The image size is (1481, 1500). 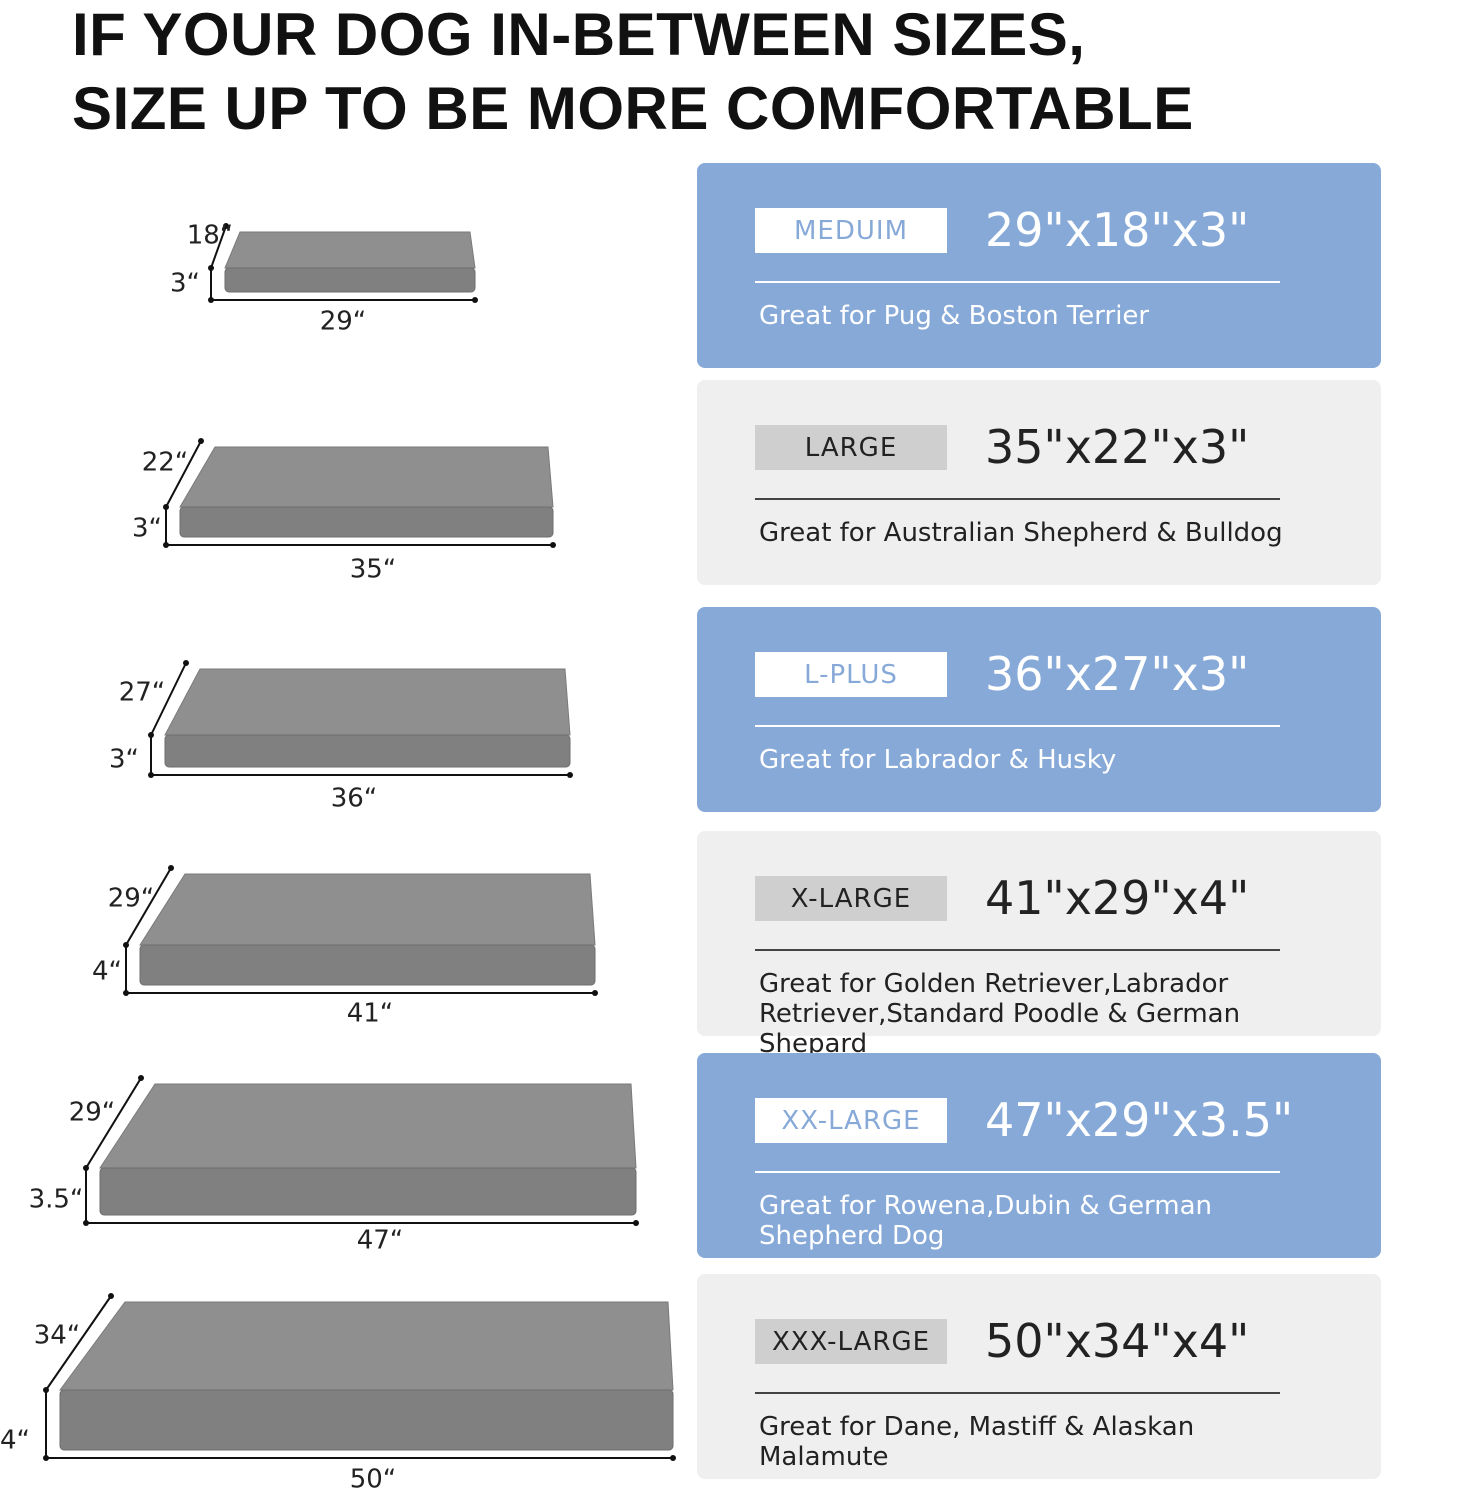 What do you see at coordinates (354, 799) in the screenshot?
I see `width-label: 36“` at bounding box center [354, 799].